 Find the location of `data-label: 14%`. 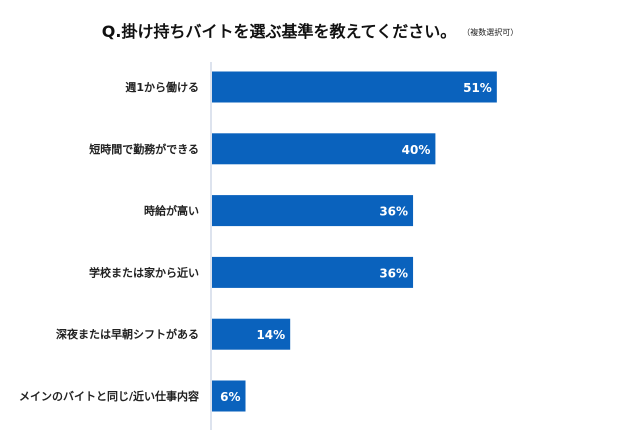

data-label: 14% is located at coordinates (270, 335).